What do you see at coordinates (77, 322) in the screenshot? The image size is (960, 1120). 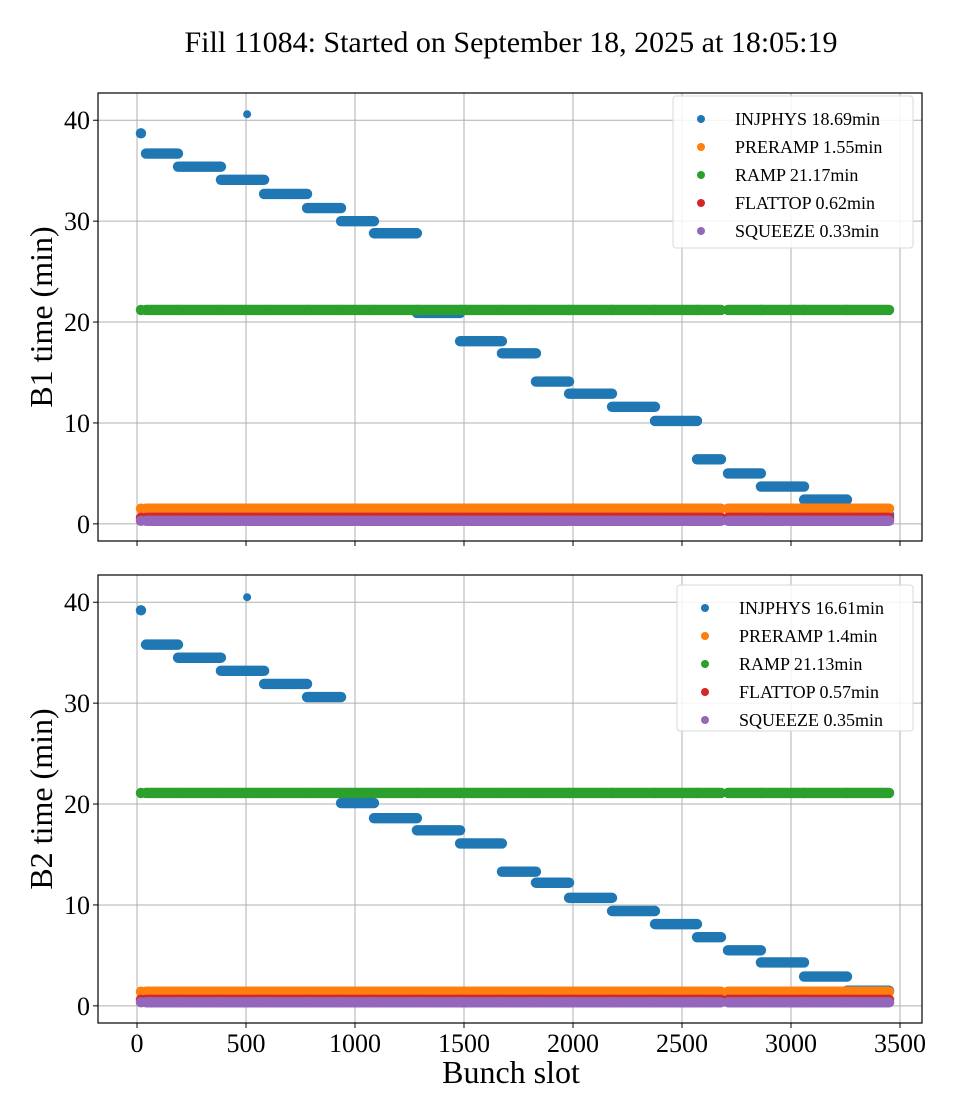 I see `y-tick-label: 20` at bounding box center [77, 322].